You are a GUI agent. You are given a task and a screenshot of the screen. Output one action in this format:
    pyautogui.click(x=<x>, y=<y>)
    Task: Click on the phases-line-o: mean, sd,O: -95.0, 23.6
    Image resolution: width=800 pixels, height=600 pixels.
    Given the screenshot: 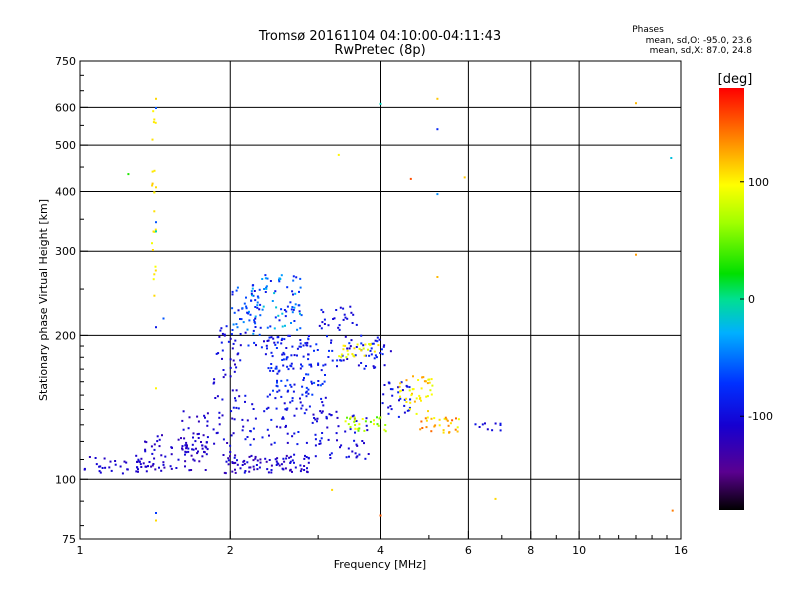 What is the action you would take?
    pyautogui.click(x=699, y=41)
    